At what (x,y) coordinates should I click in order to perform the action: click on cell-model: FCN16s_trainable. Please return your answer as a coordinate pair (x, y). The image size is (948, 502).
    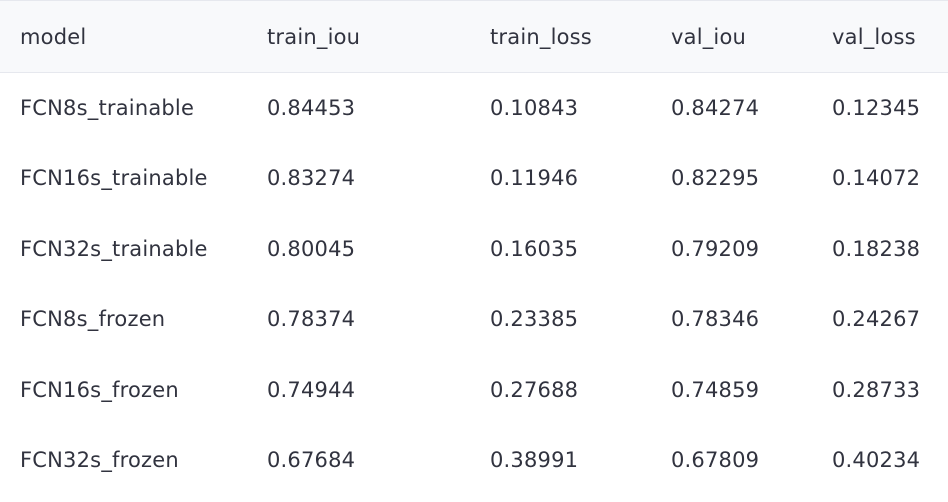
    Looking at the image, I should click on (114, 178).